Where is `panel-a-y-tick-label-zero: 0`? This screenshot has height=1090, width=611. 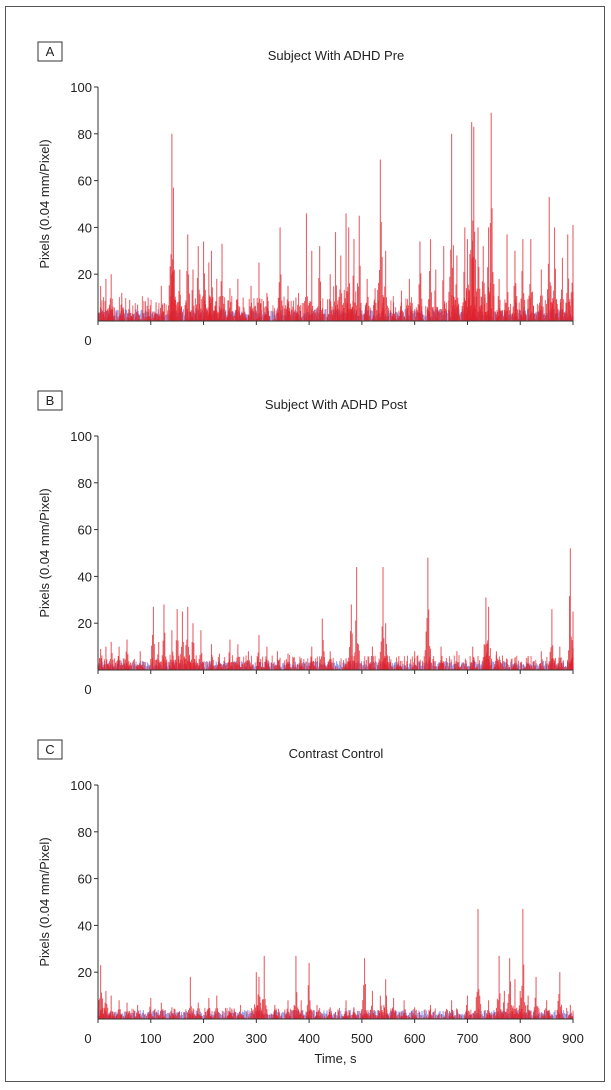
panel-a-y-tick-label-zero: 0 is located at coordinates (87, 340).